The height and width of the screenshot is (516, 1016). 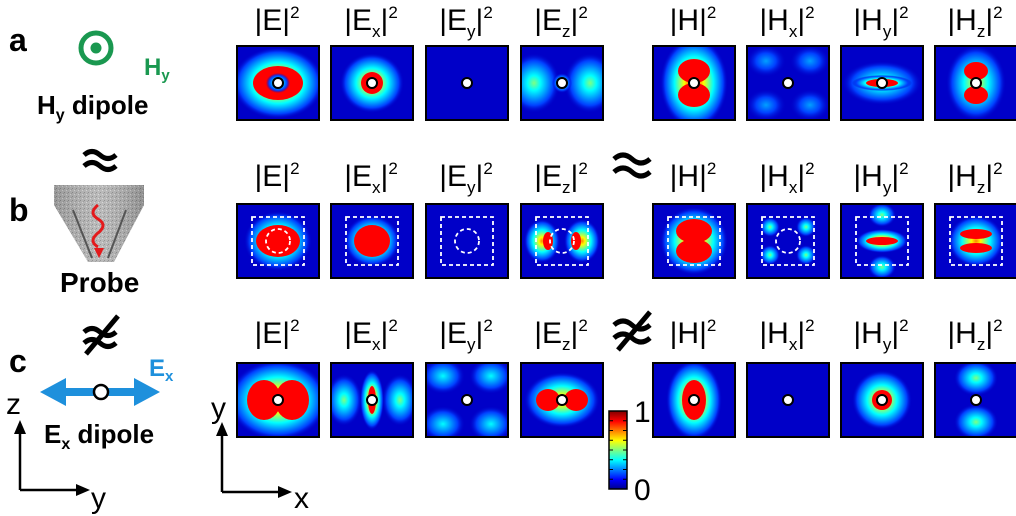 I want to click on probe-tip-icon, so click(x=99, y=223).